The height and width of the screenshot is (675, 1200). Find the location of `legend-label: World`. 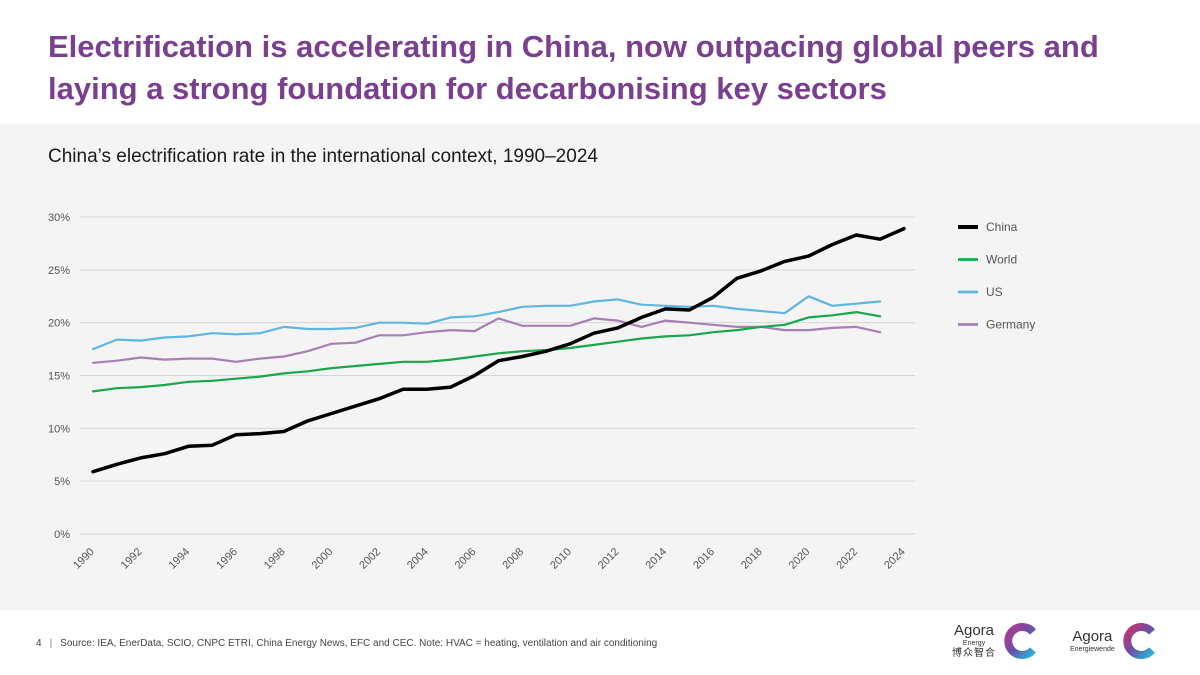

legend-label: World is located at coordinates (1001, 260).